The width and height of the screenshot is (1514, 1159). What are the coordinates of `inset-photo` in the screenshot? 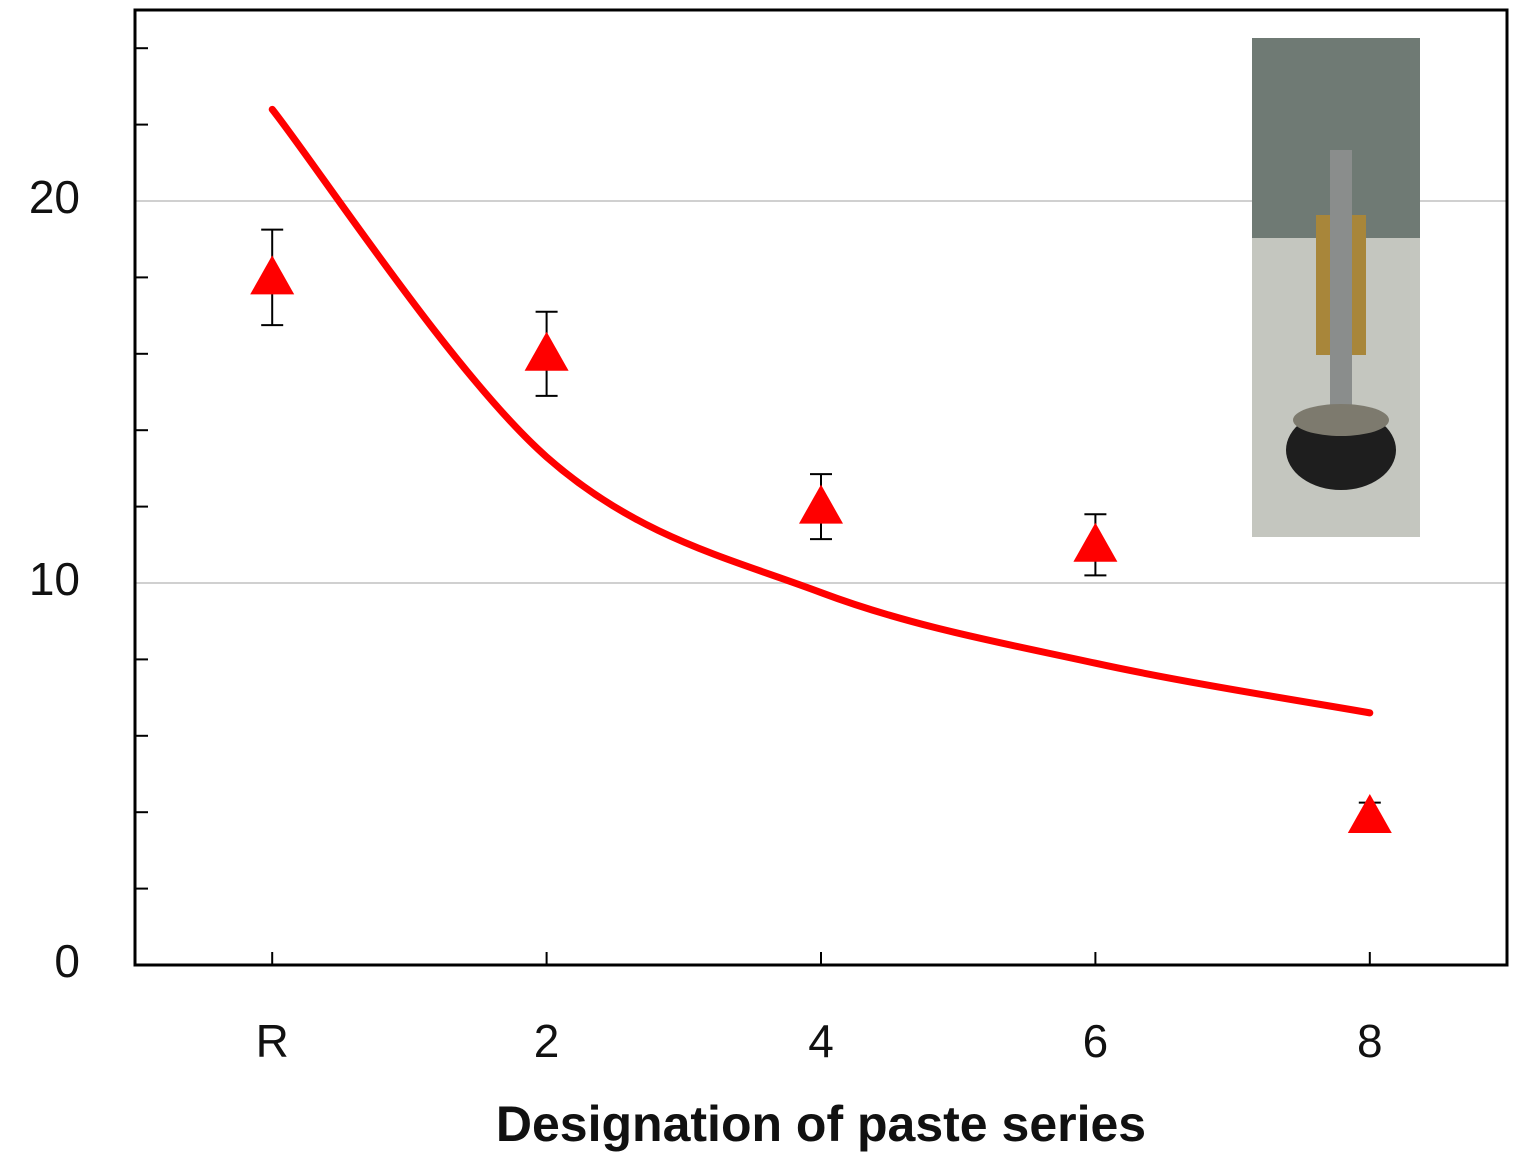 It's located at (1336, 287).